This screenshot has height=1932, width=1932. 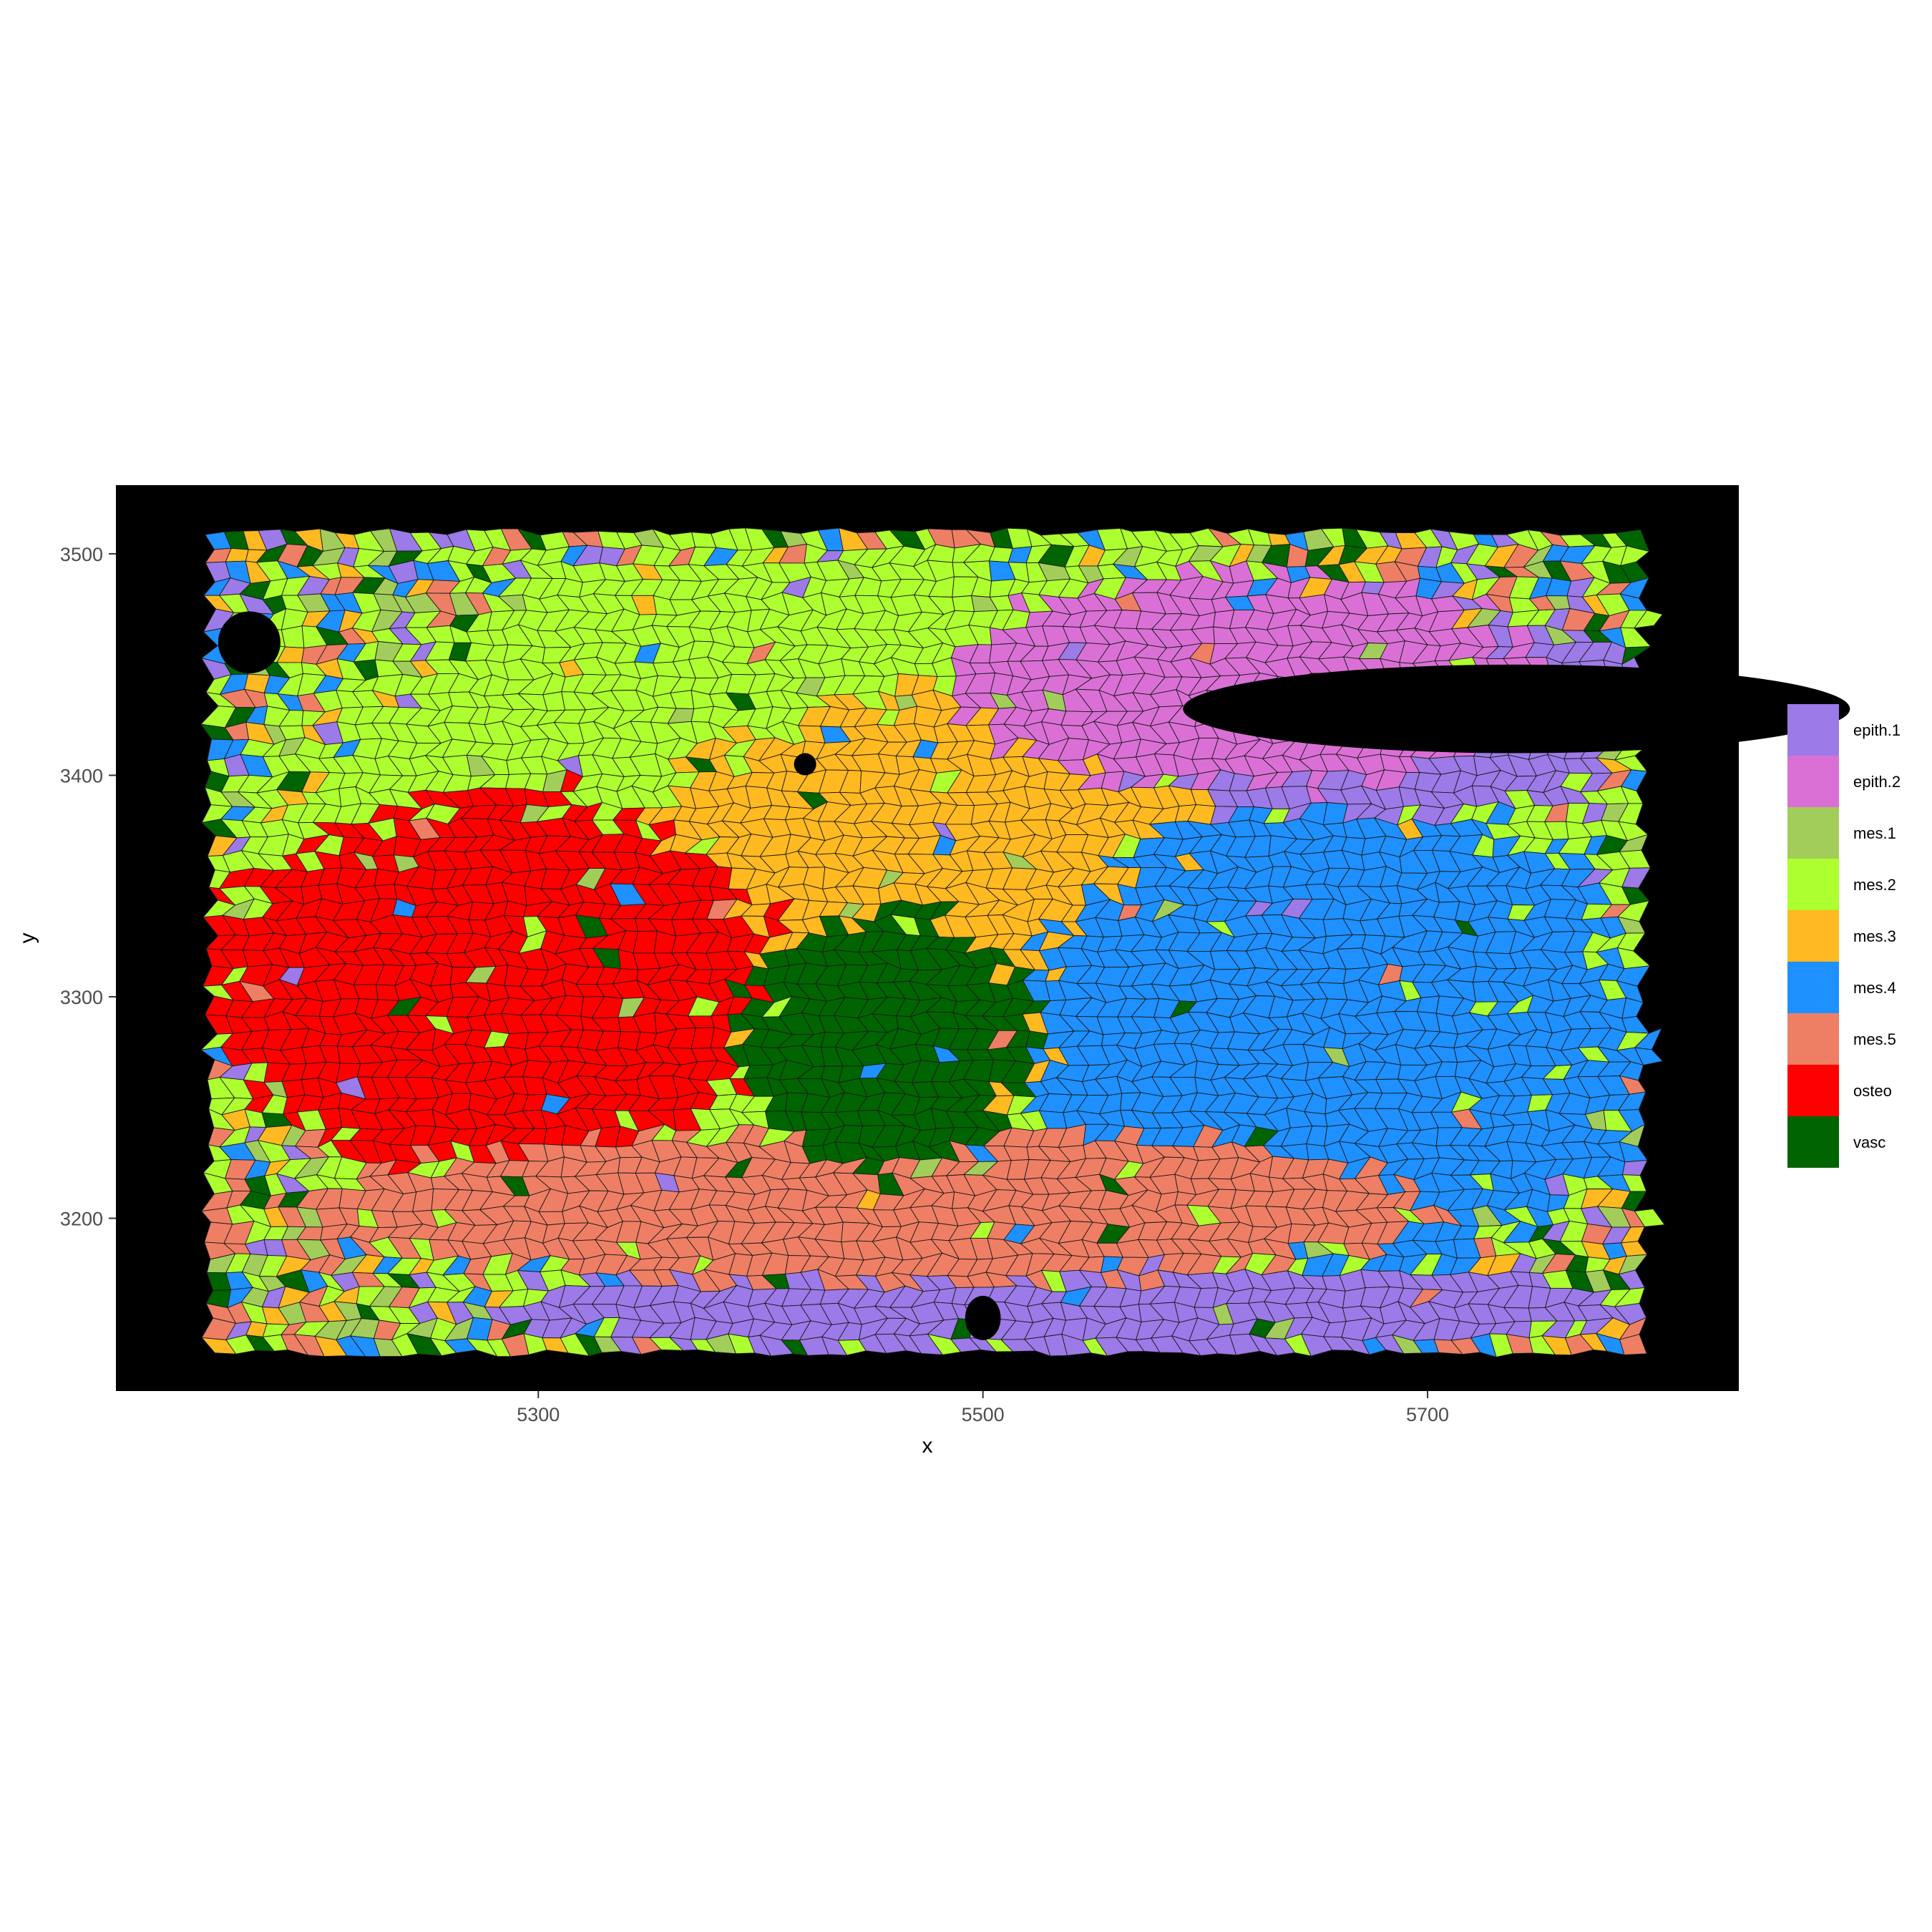 I want to click on x-tick-label: 5500, so click(x=983, y=1414).